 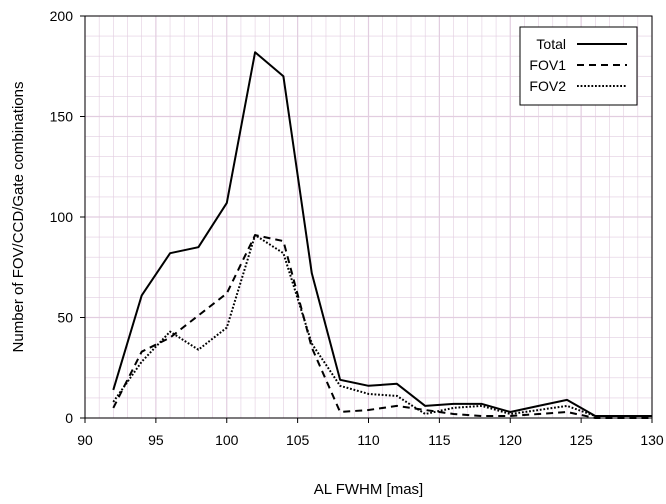 What do you see at coordinates (62, 16) in the screenshot?
I see `y-tick-label: 200` at bounding box center [62, 16].